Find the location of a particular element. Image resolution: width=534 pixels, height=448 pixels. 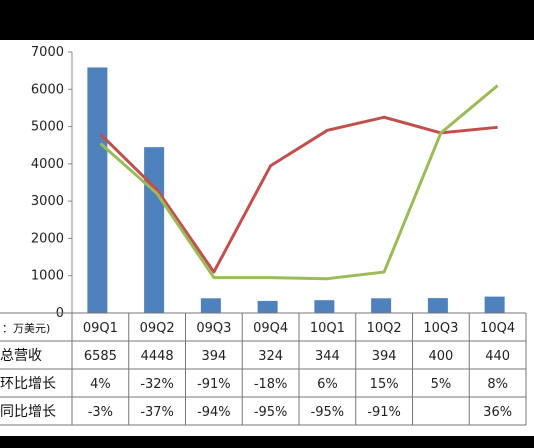

unit-label: ：万美元) is located at coordinates (26, 328).